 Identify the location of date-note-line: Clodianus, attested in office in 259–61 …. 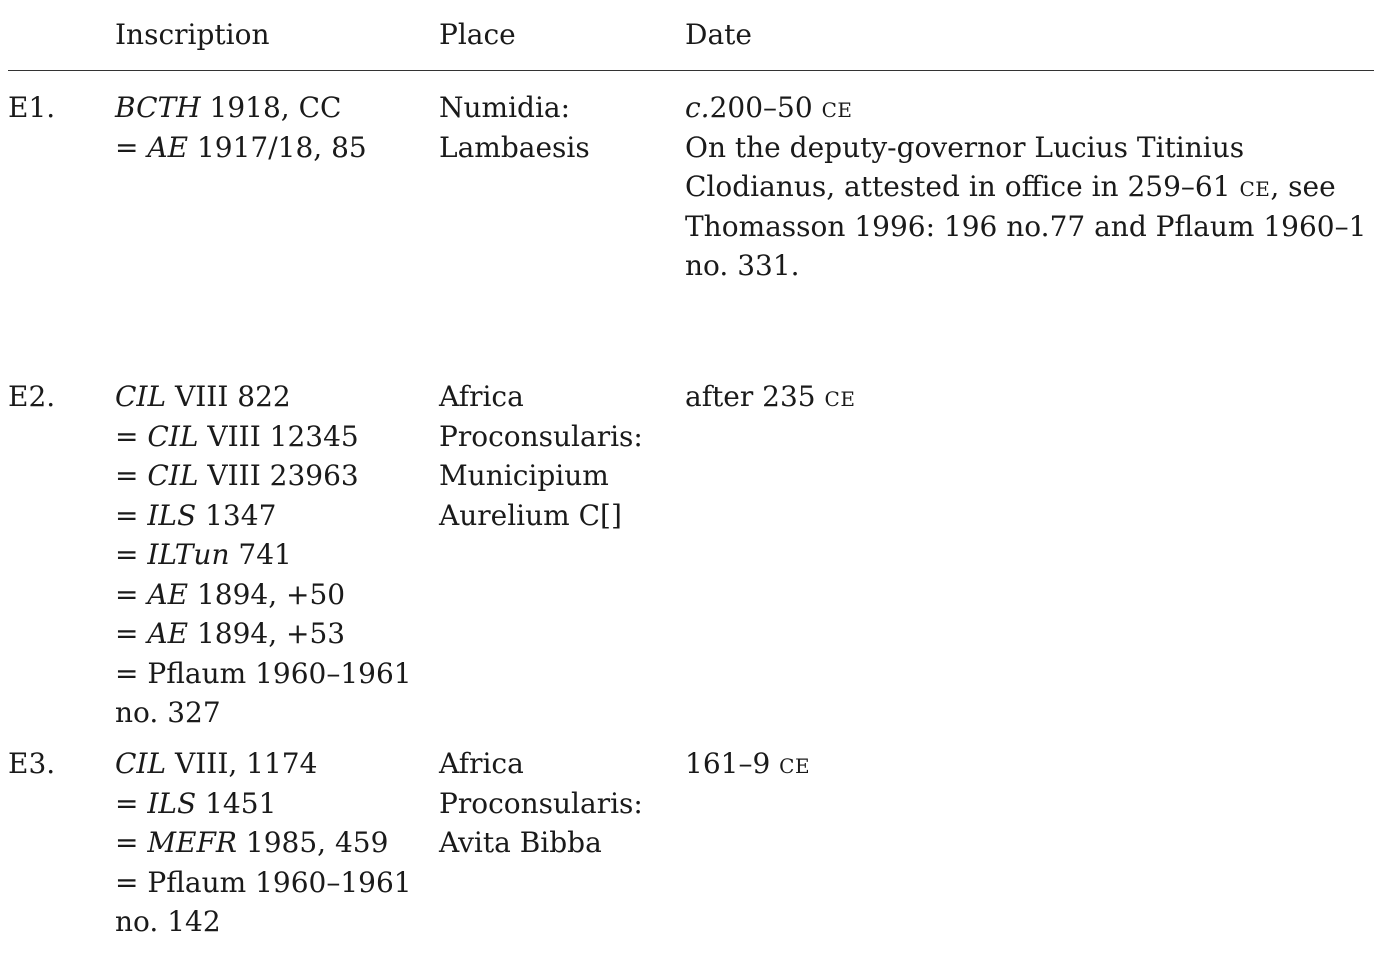
(1025, 187).